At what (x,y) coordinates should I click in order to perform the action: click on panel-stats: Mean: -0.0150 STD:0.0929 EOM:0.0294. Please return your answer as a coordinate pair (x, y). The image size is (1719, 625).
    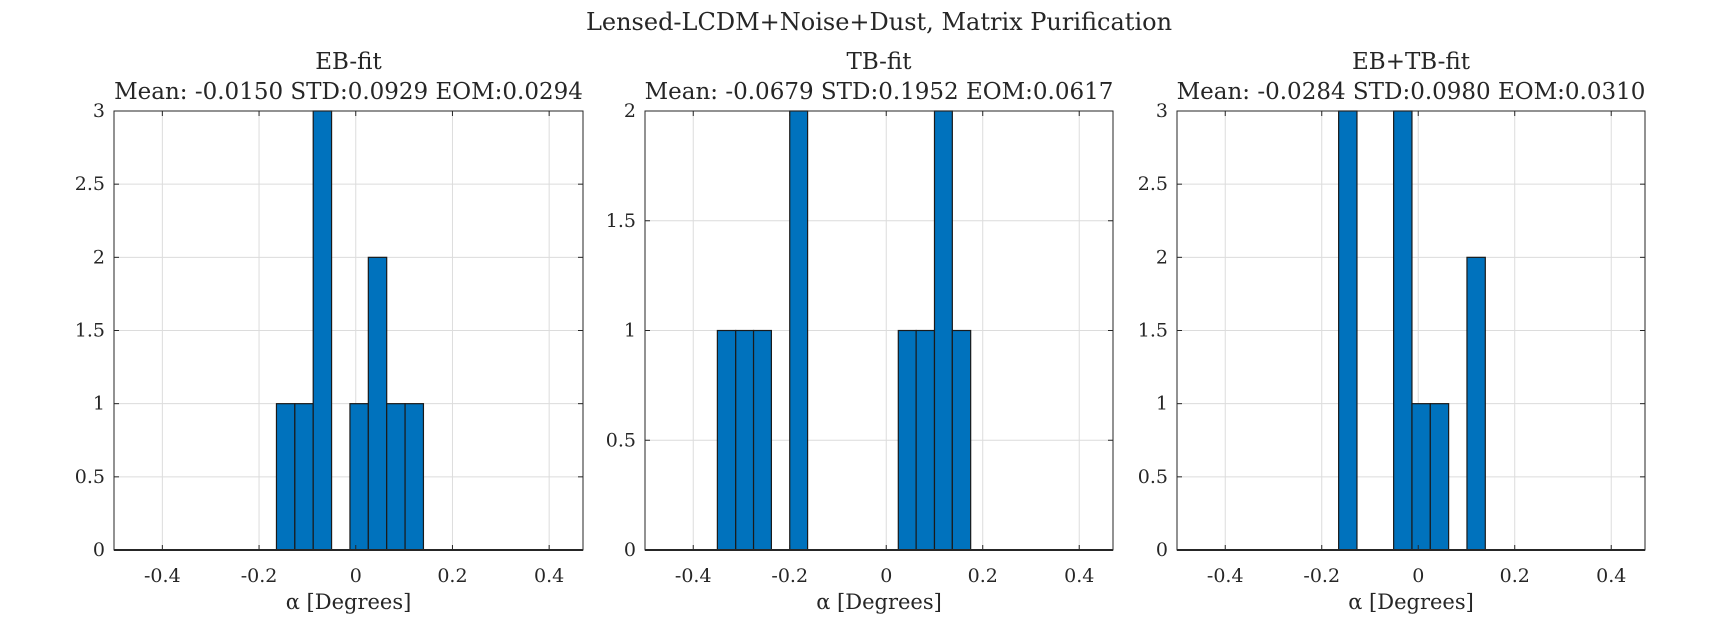
    Looking at the image, I should click on (348, 92).